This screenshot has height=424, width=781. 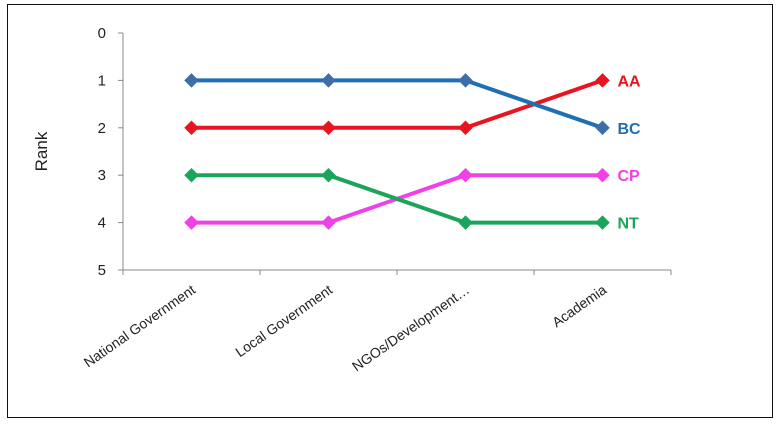 What do you see at coordinates (630, 129) in the screenshot?
I see `series-label-bc: BC` at bounding box center [630, 129].